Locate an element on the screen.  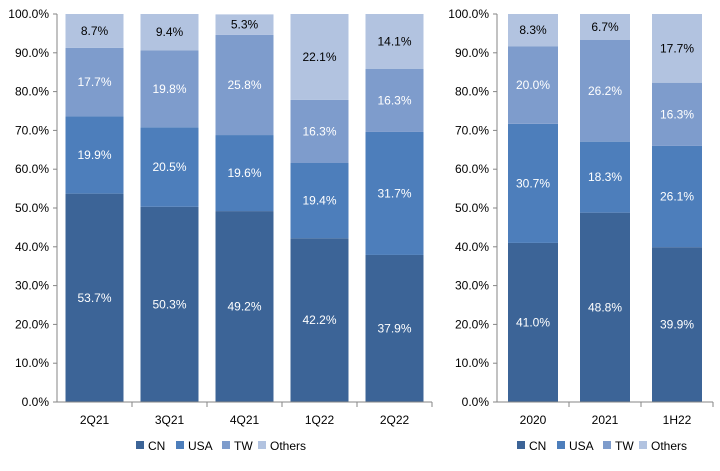
x-tick-label-right-1H22: 1H22 is located at coordinates (677, 420).